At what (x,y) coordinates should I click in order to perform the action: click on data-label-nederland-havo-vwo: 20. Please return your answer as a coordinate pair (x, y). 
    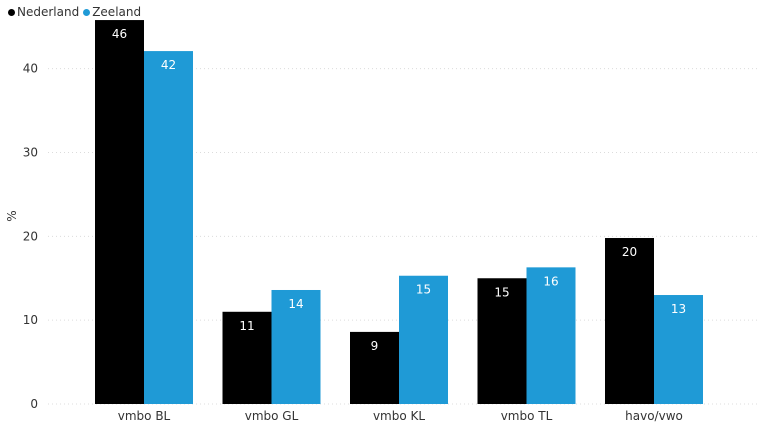
    Looking at the image, I should click on (629, 252).